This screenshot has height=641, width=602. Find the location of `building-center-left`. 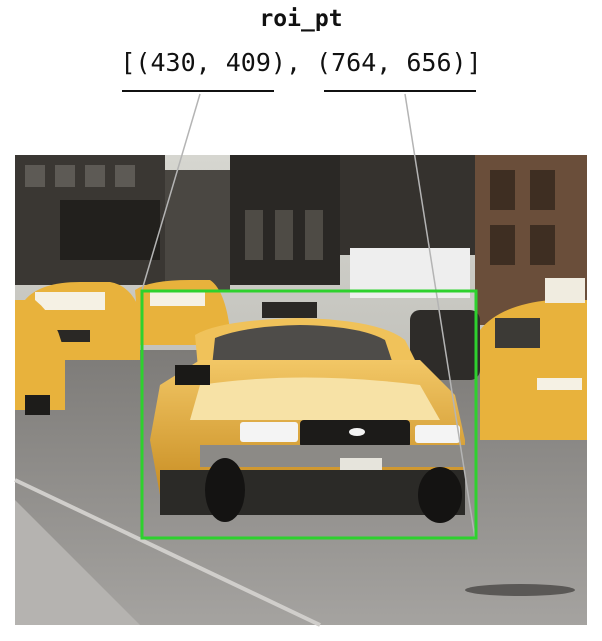

building-center-left is located at coordinates (197, 230).